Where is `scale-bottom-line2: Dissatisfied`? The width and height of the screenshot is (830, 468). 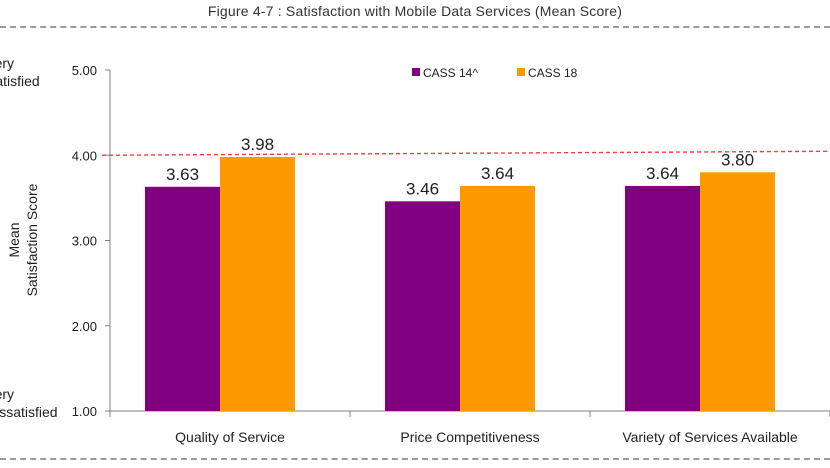
scale-bottom-line2: Dissatisfied is located at coordinates (29, 412).